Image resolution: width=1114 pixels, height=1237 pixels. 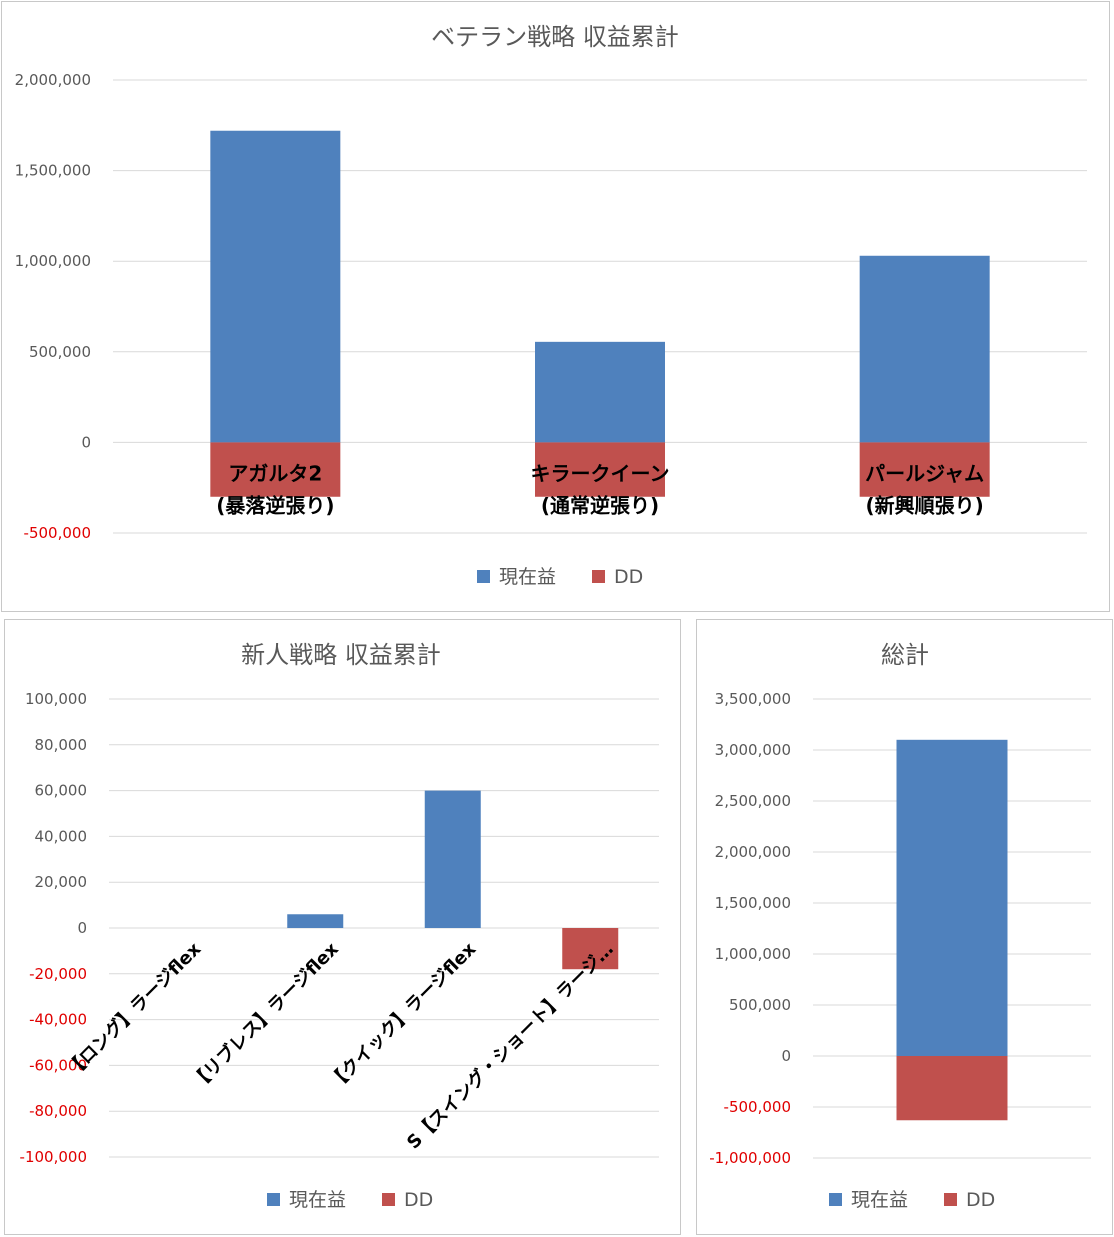 I want to click on veteran-y-tick-label: -500,000, so click(x=57, y=533).